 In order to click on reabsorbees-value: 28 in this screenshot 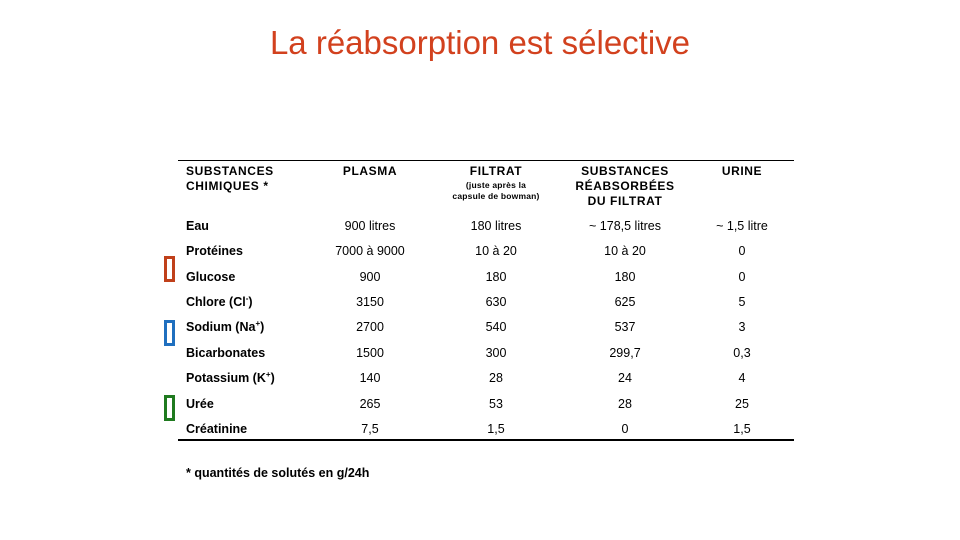, I will do `click(625, 404)`.